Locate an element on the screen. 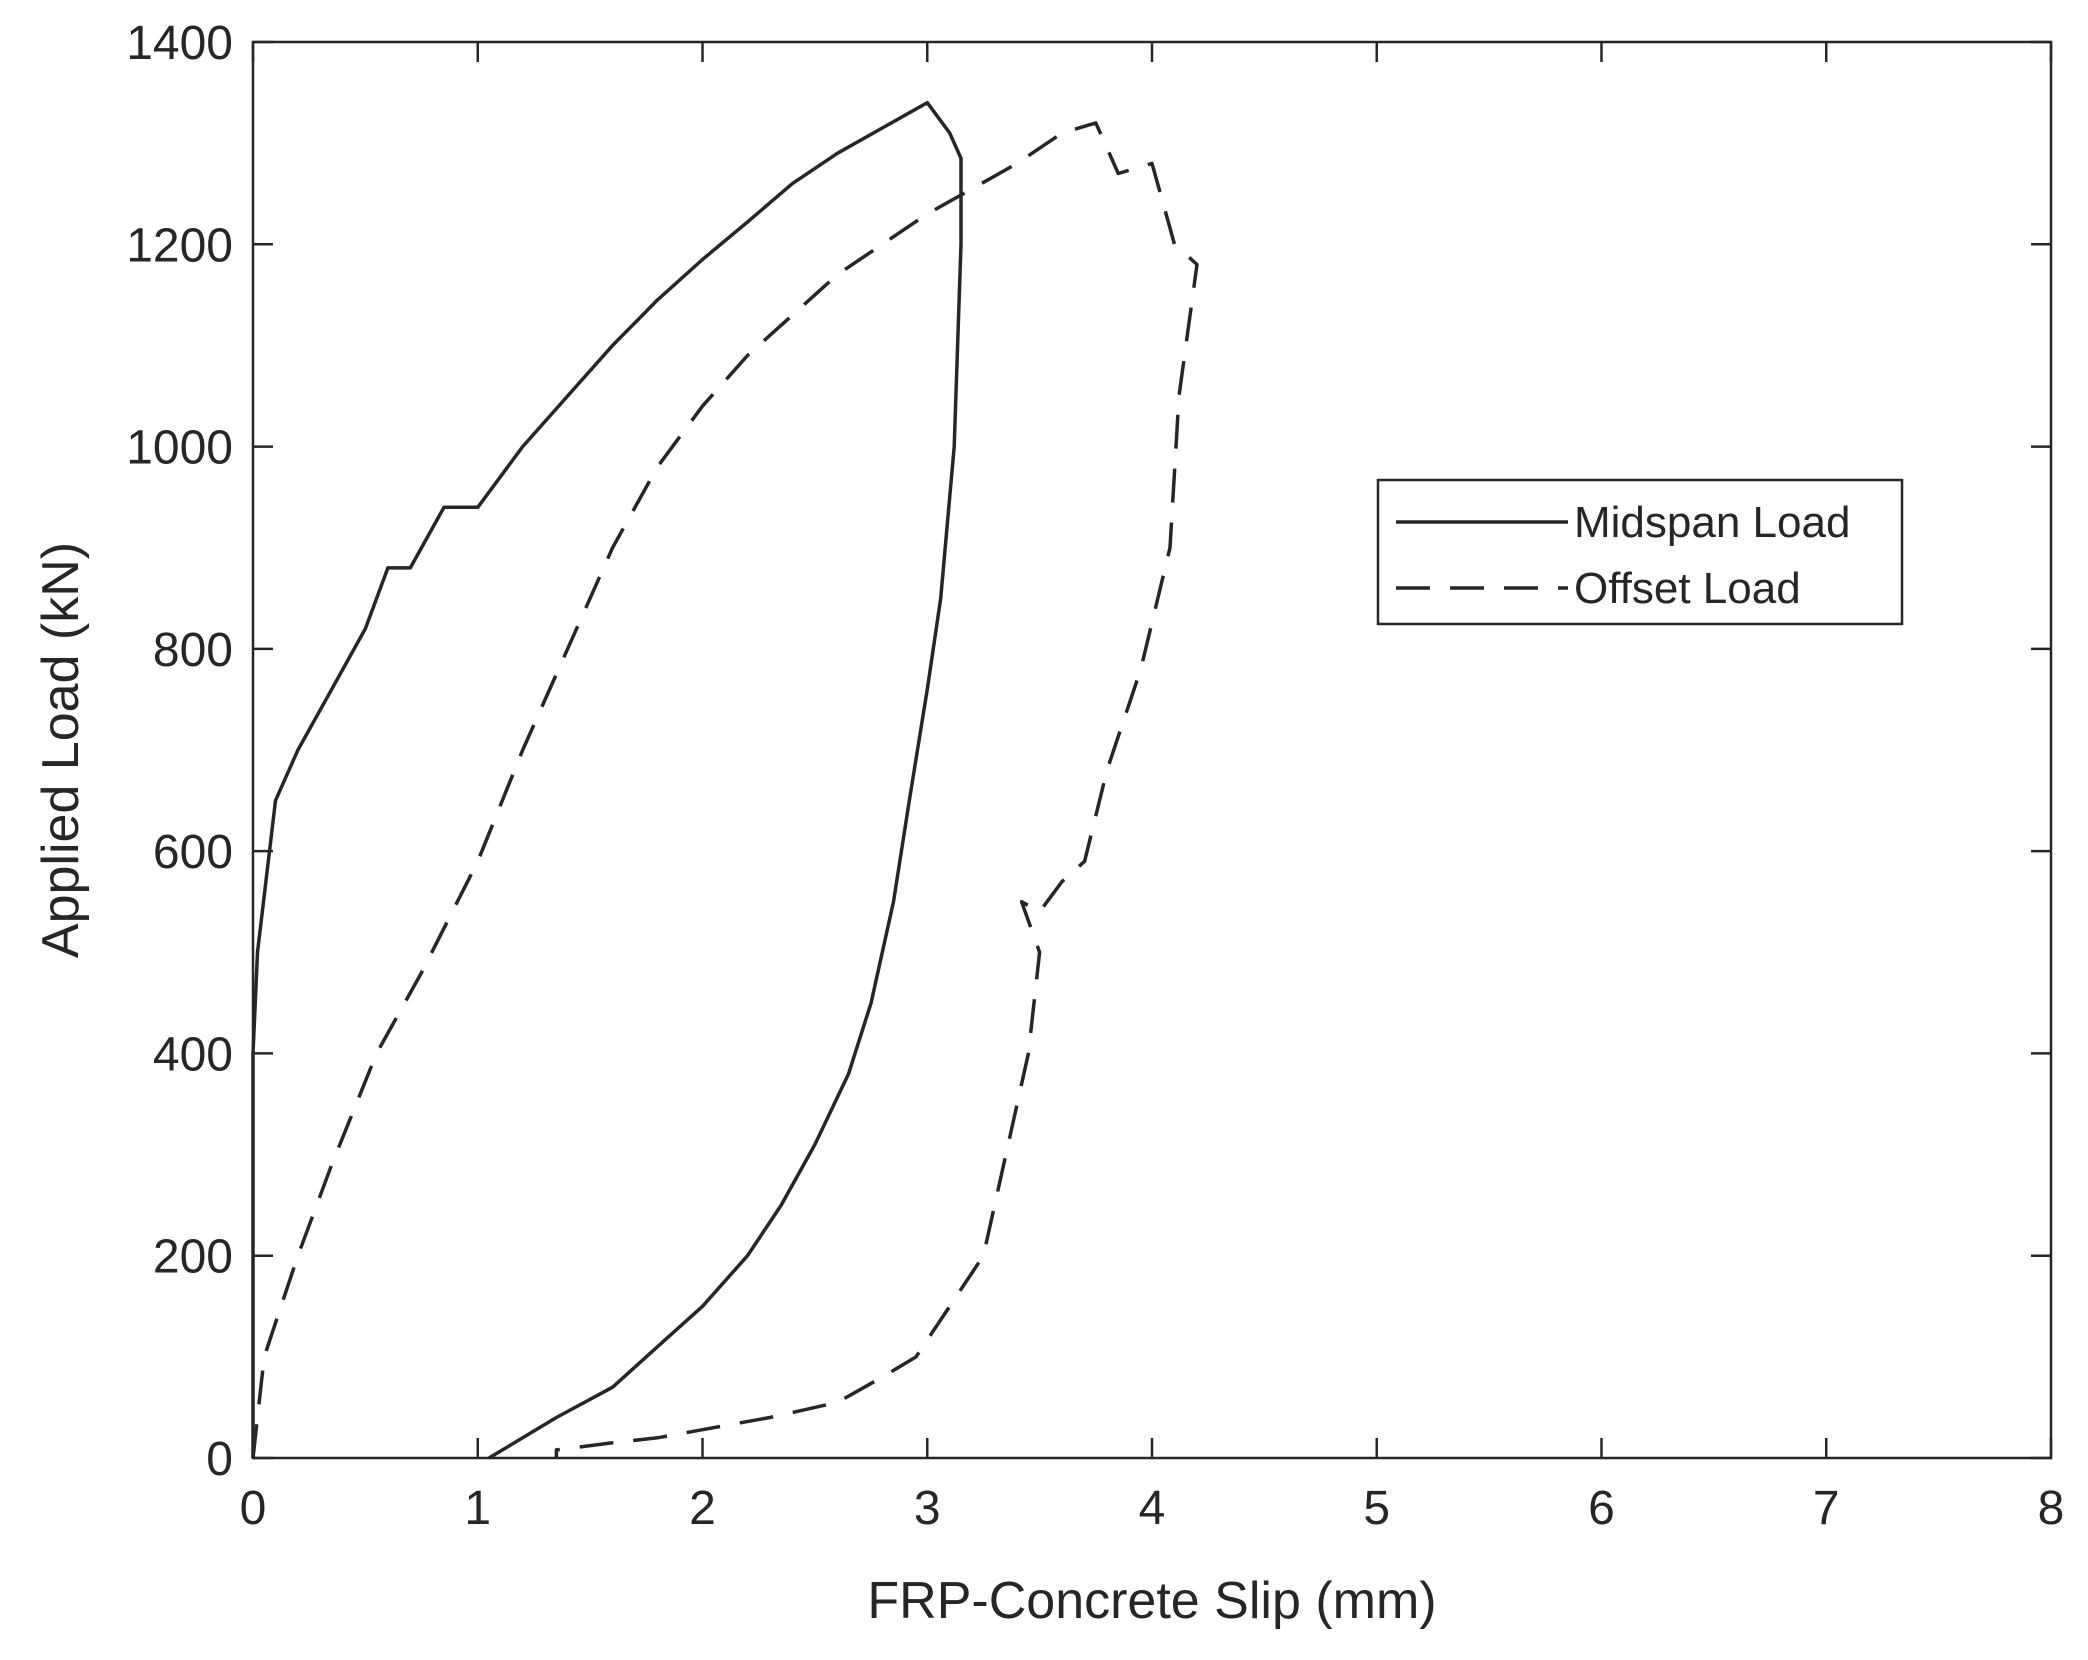 The height and width of the screenshot is (1660, 2088). x-tick-label: 1 is located at coordinates (477, 1508).